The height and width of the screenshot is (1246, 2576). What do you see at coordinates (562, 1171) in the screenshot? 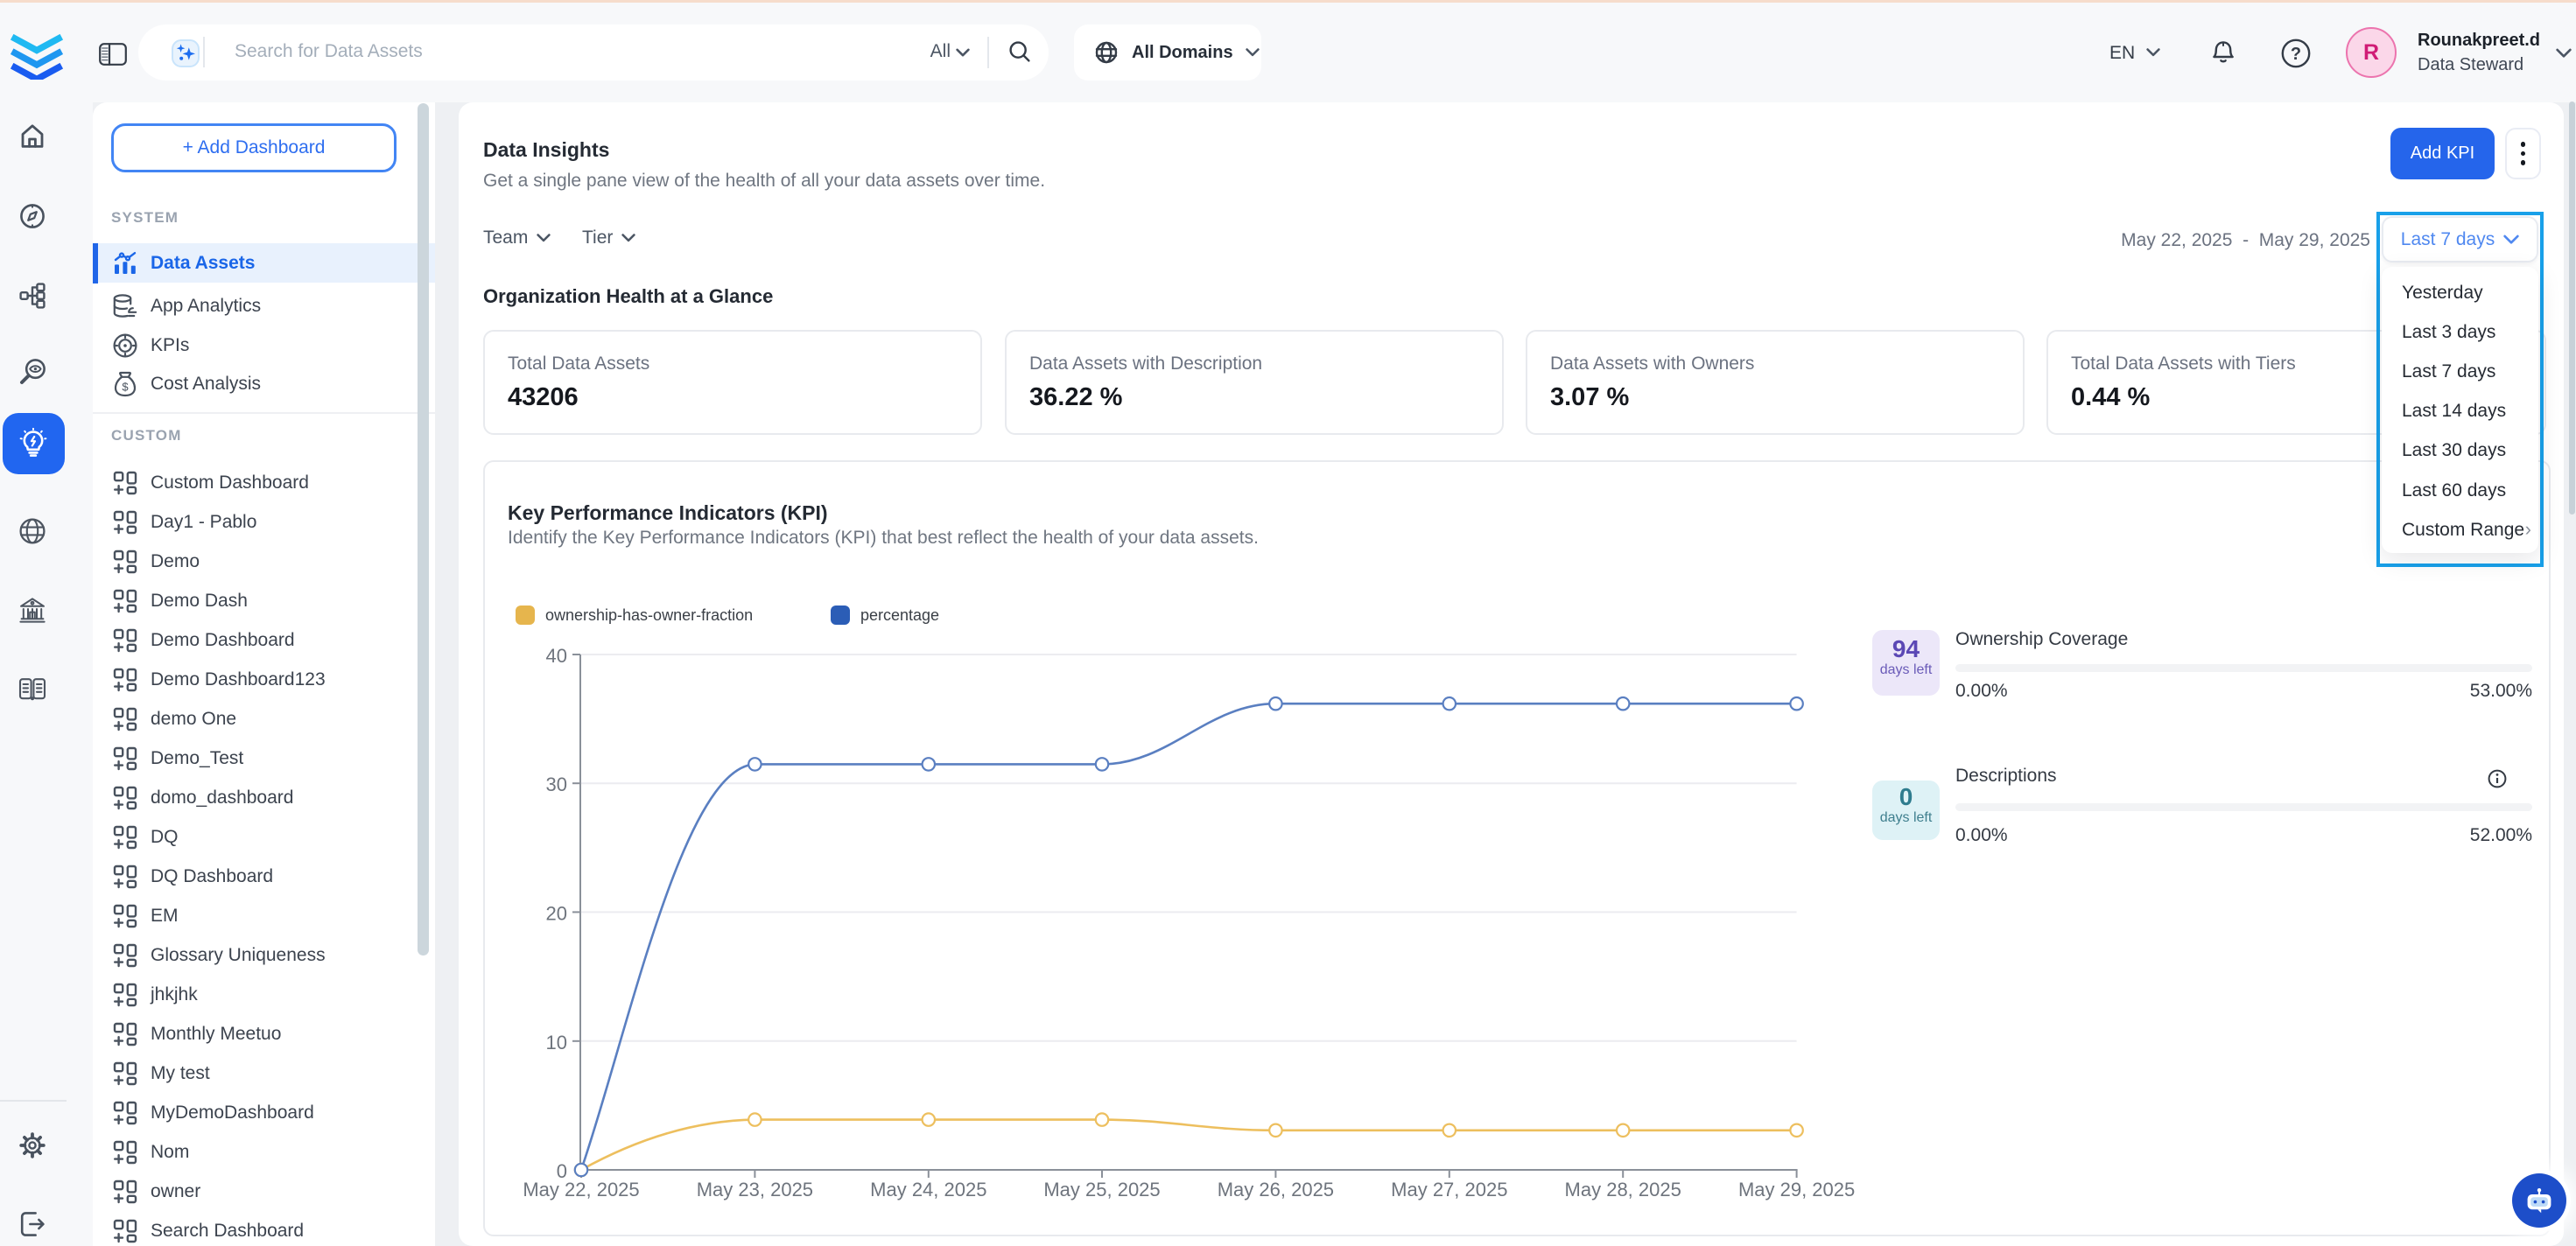
I see `svg-text: 0` at bounding box center [562, 1171].